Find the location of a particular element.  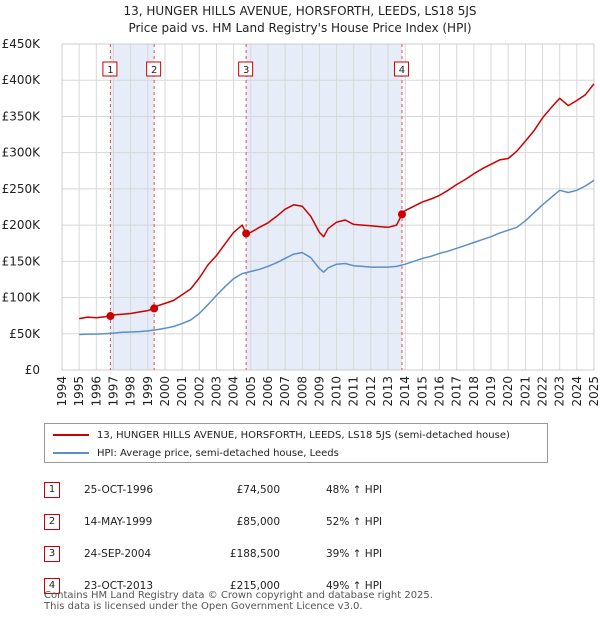

x-tick-label: 1995 is located at coordinates (79, 391).